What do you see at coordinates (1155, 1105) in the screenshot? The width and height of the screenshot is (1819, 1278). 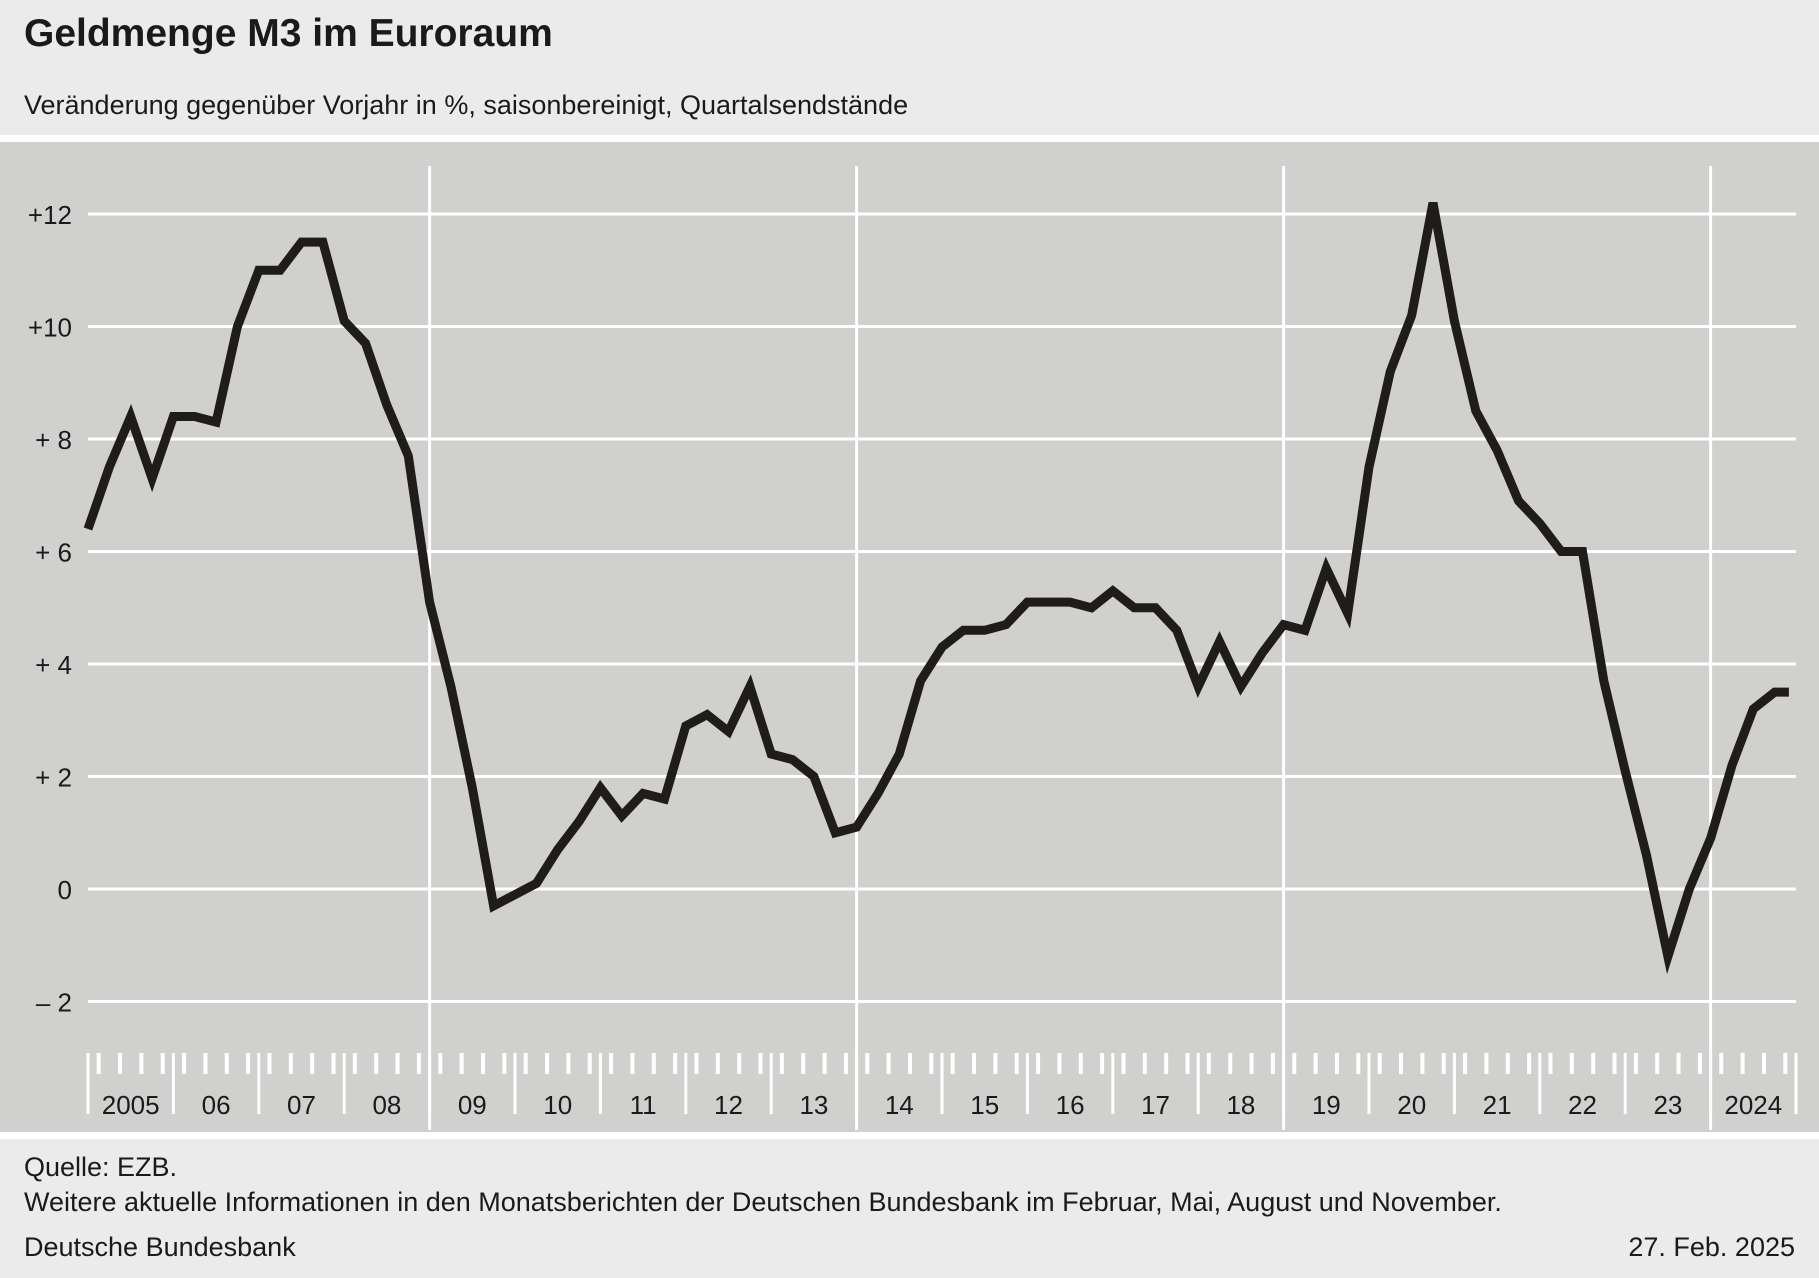 I see `x-year-label: 17` at bounding box center [1155, 1105].